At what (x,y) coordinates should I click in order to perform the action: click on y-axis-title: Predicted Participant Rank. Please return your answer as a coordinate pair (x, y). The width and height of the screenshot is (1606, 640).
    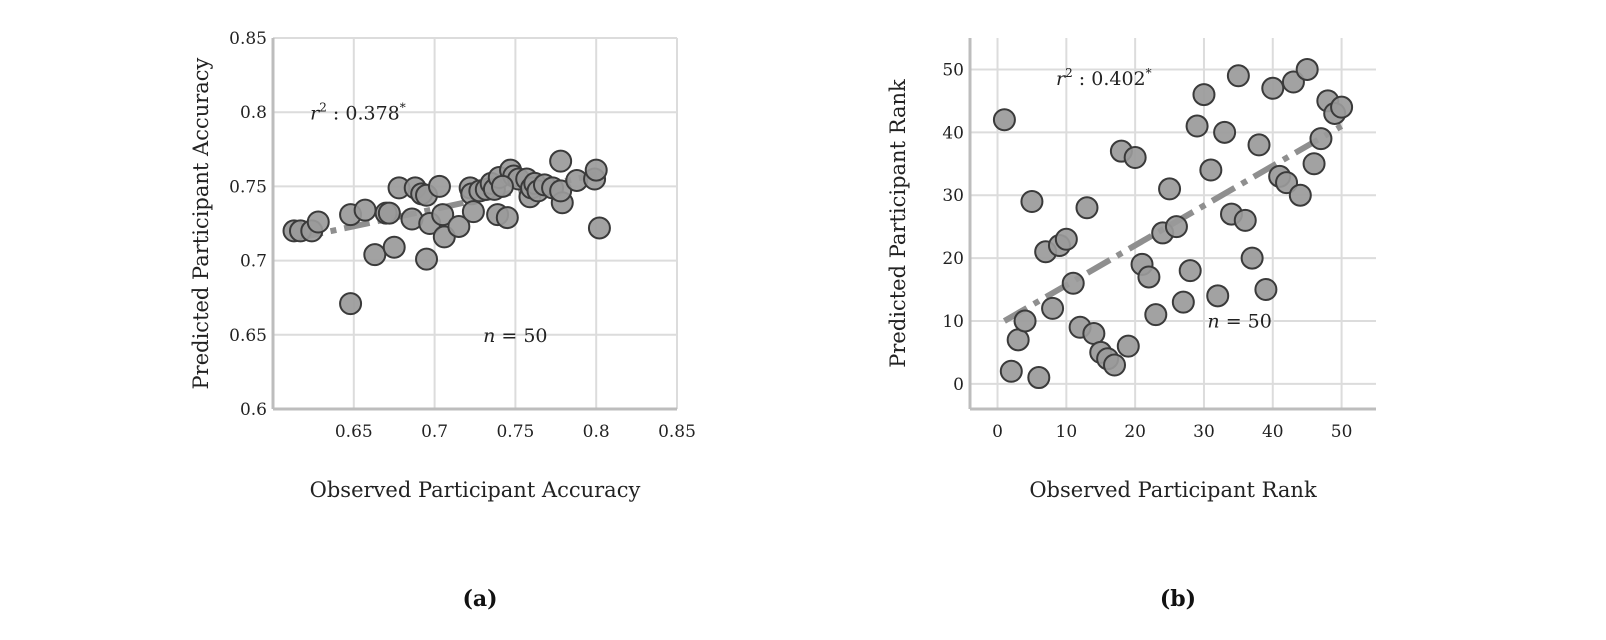
    Looking at the image, I should click on (898, 223).